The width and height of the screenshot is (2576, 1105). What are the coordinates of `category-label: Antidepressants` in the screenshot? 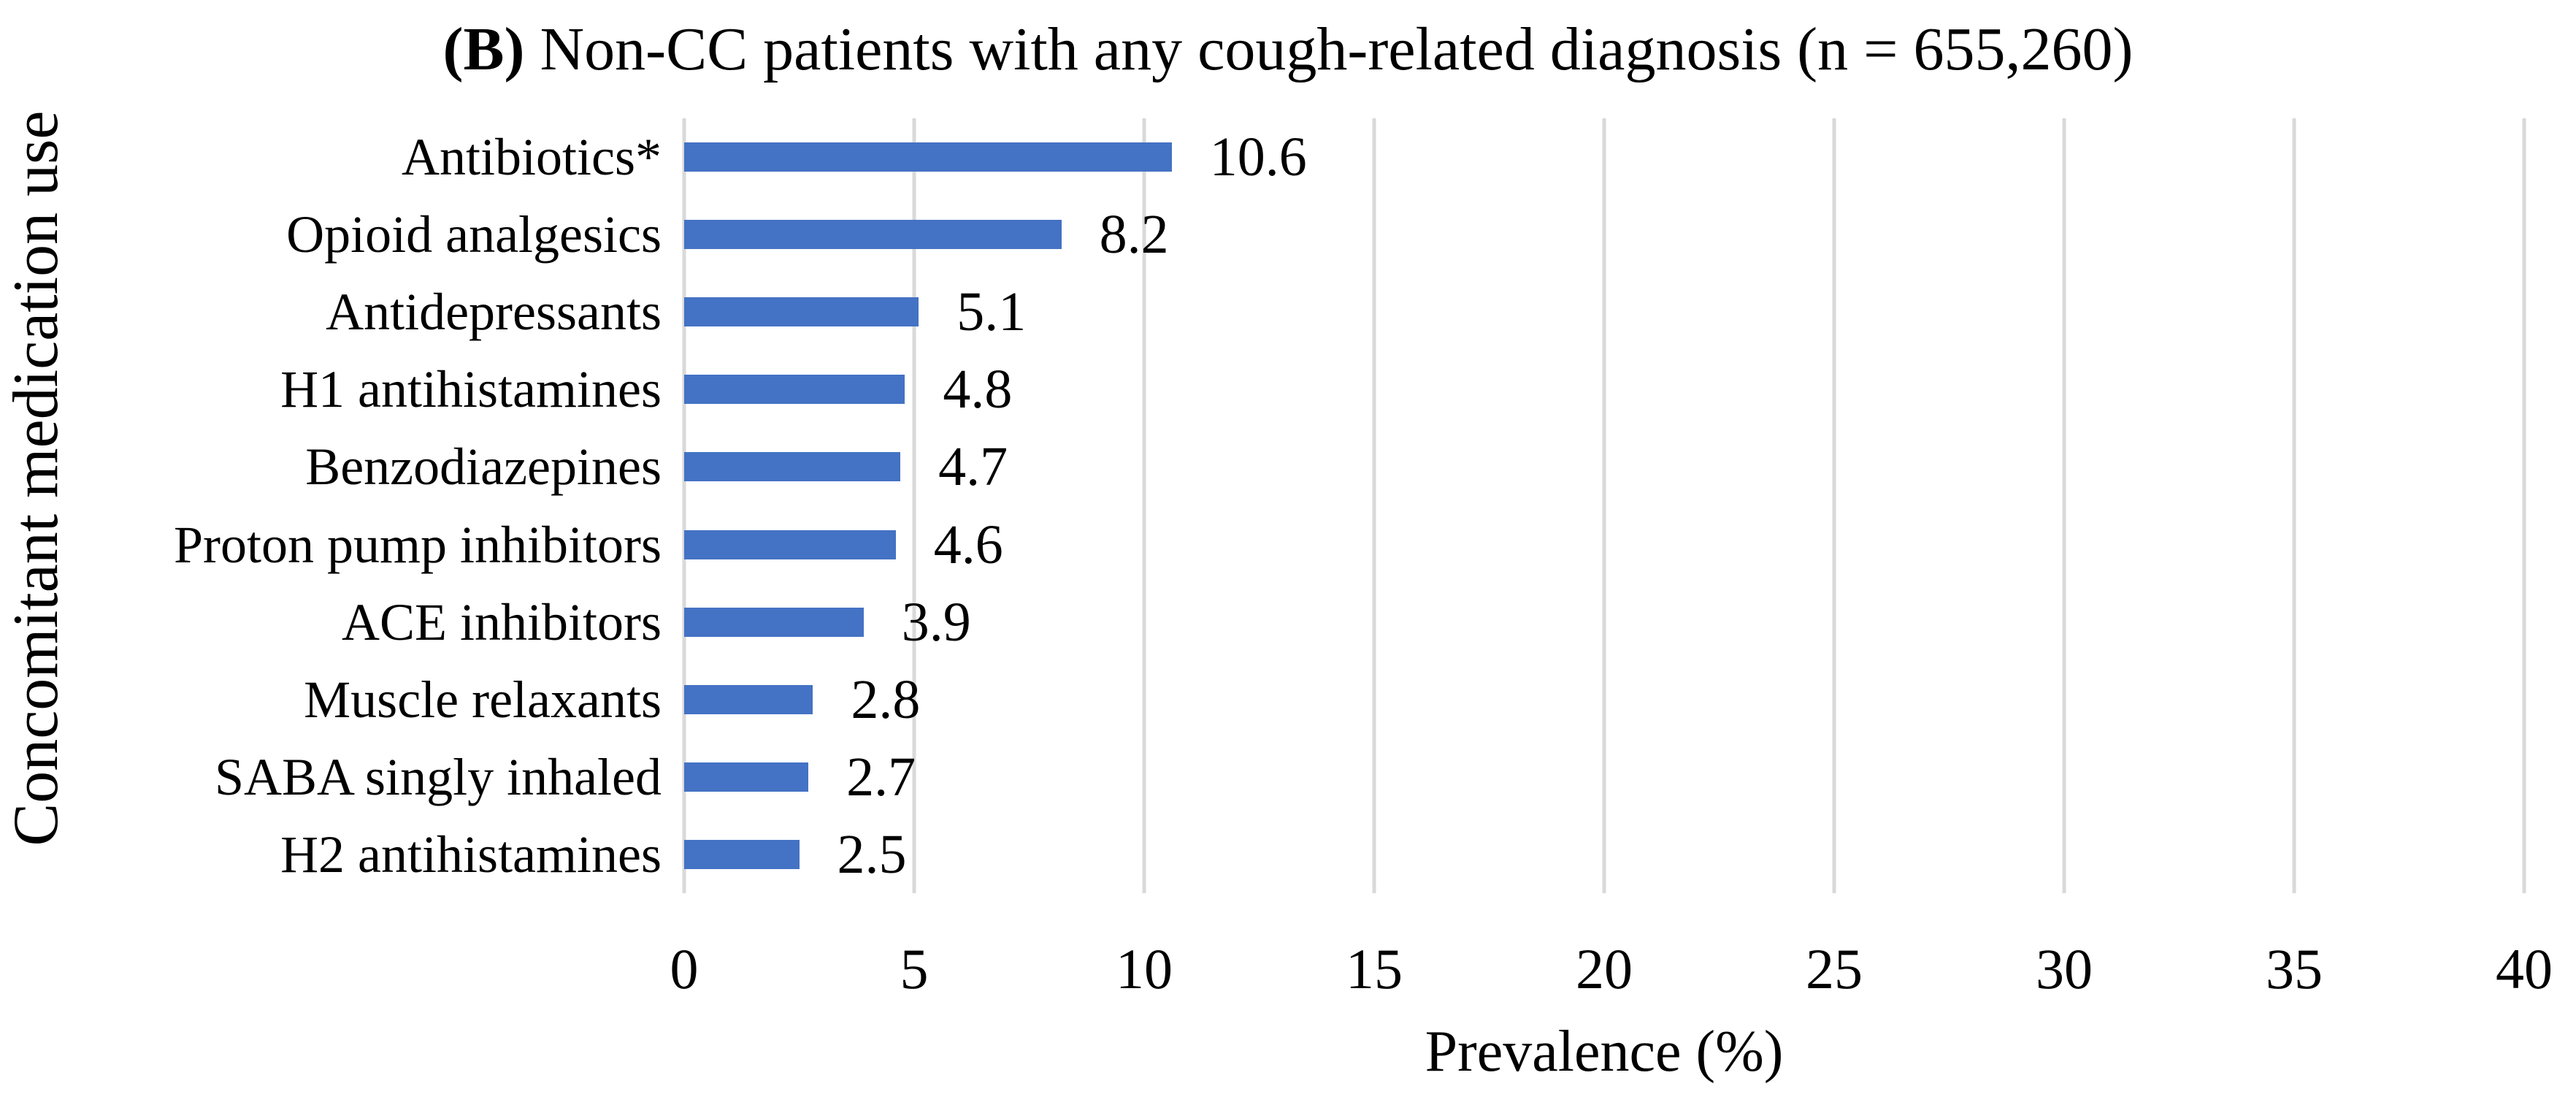 It's located at (494, 312).